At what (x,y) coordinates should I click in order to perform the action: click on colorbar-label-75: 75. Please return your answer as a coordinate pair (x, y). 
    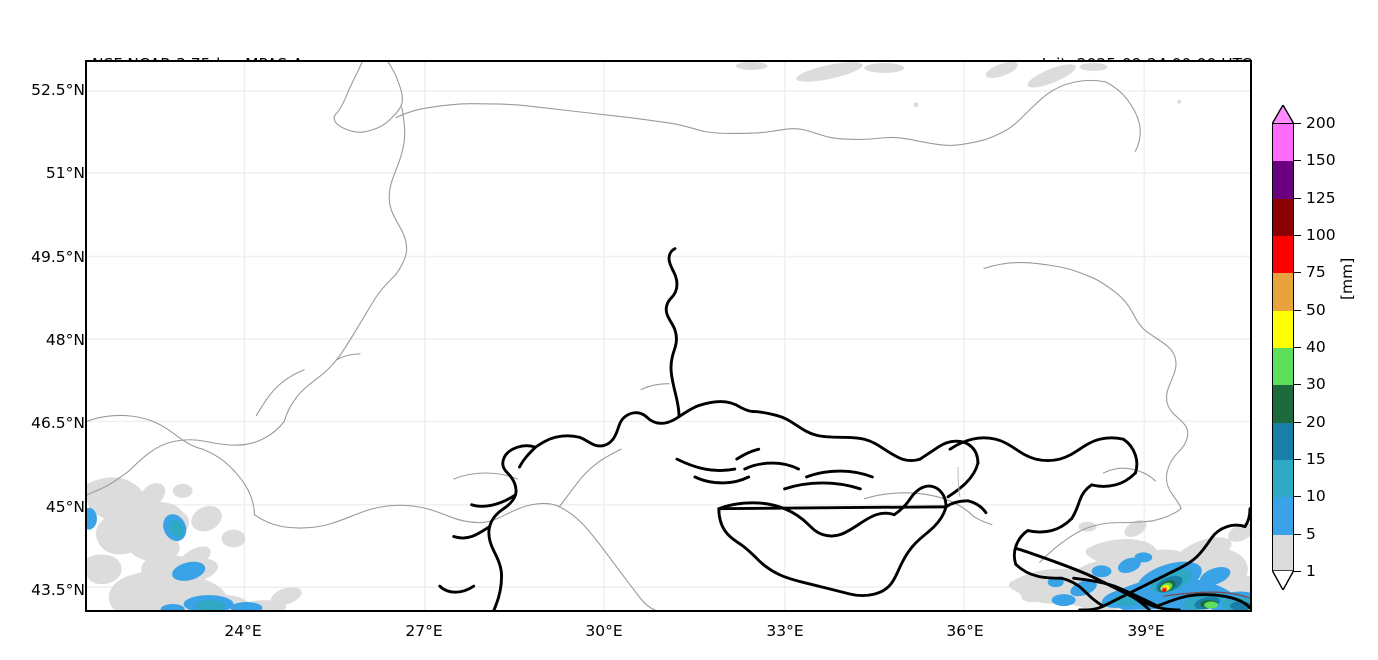
    Looking at the image, I should click on (1316, 272).